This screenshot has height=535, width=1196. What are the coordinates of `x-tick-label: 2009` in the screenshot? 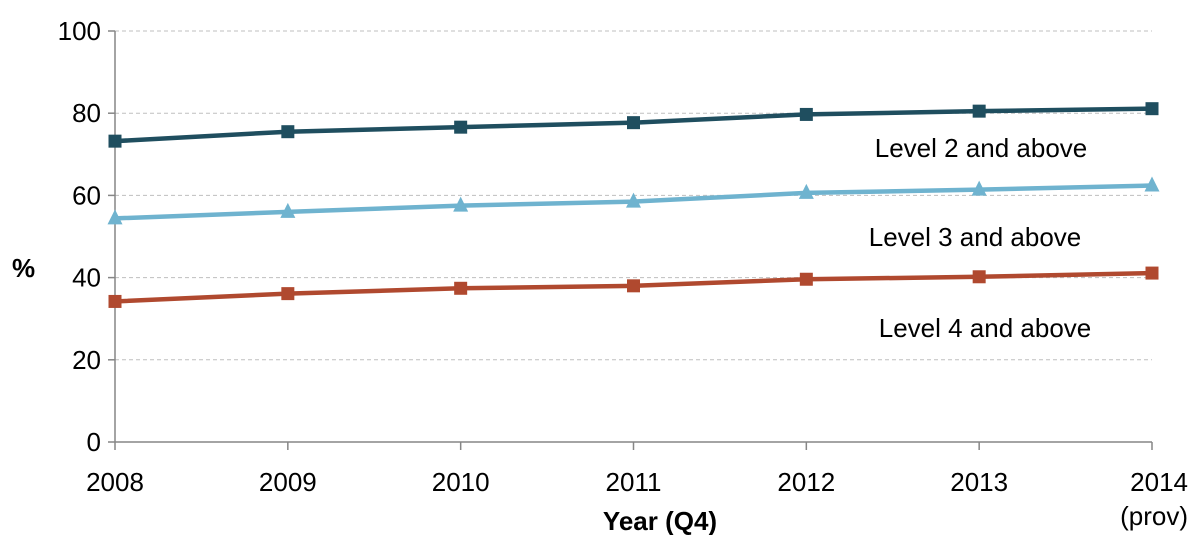 It's located at (288, 482).